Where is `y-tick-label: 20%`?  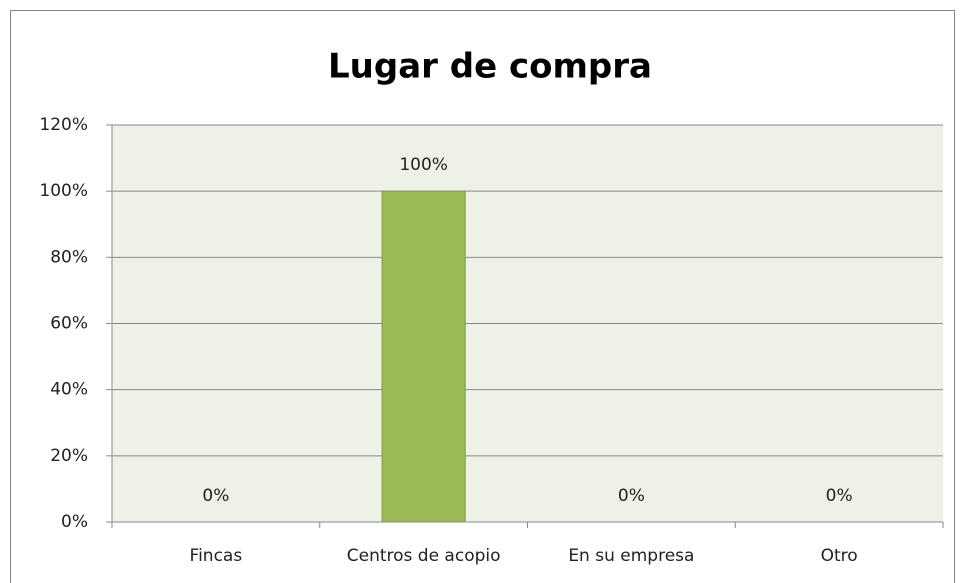
y-tick-label: 20% is located at coordinates (69, 456).